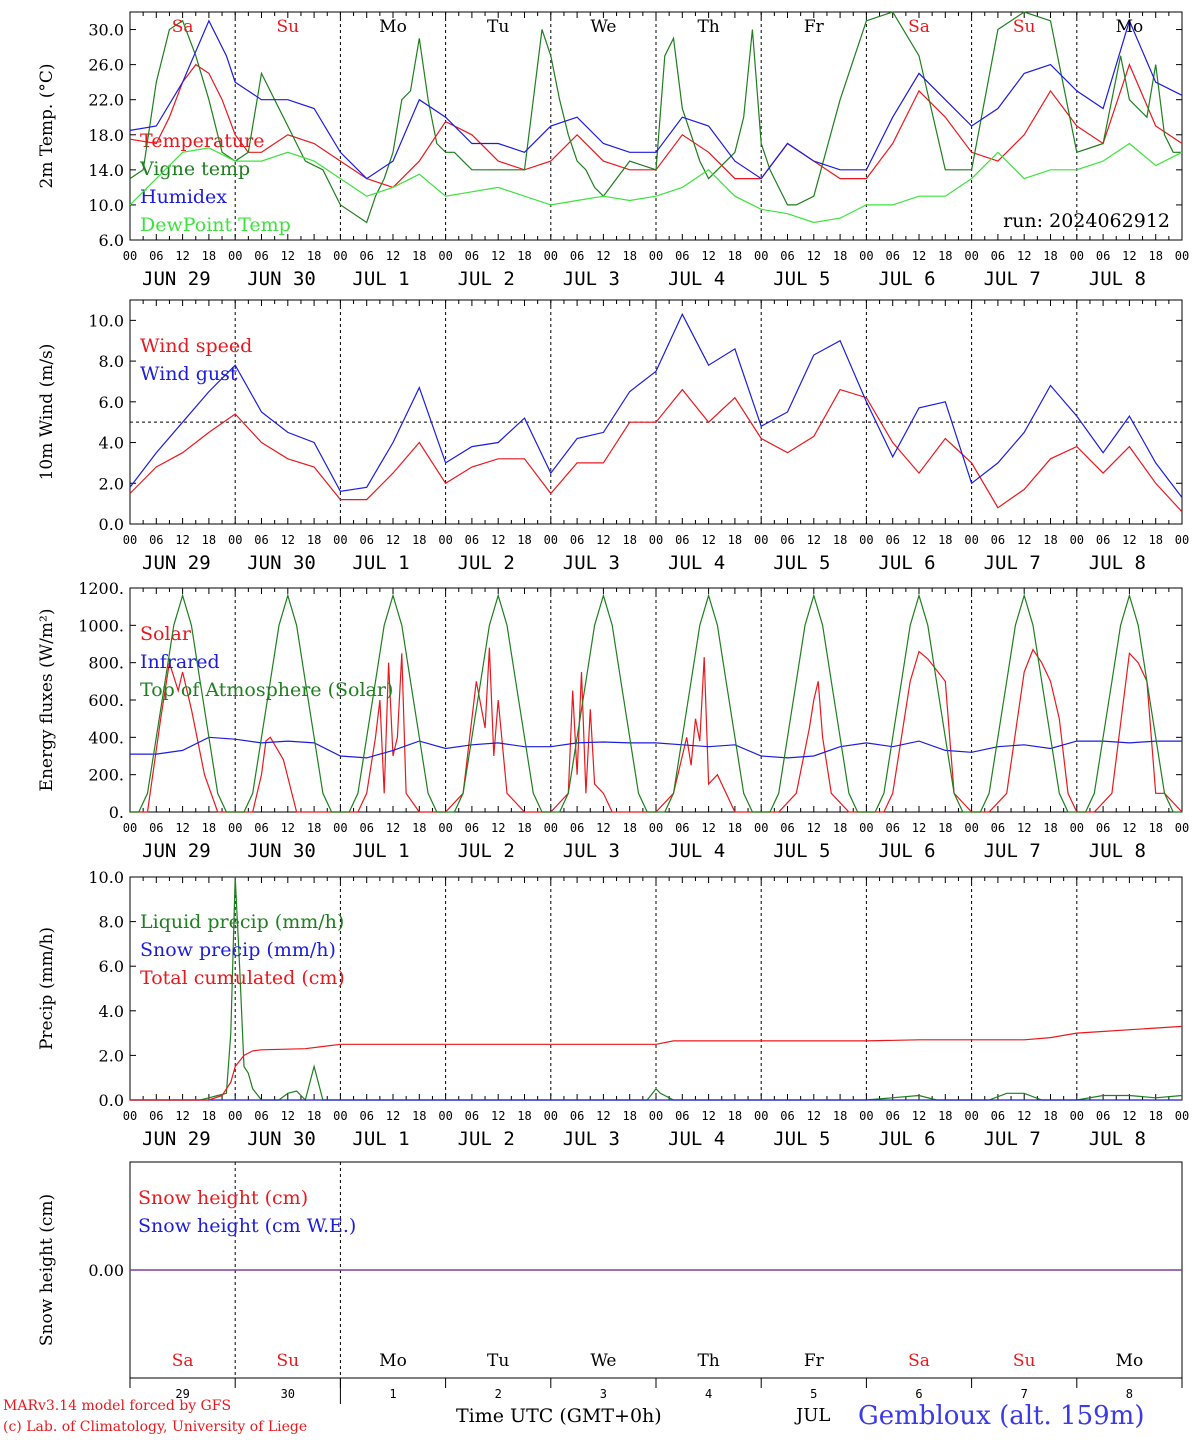  Describe the element at coordinates (111, 524) in the screenshot. I see `y-tick-label: 0.0` at that location.